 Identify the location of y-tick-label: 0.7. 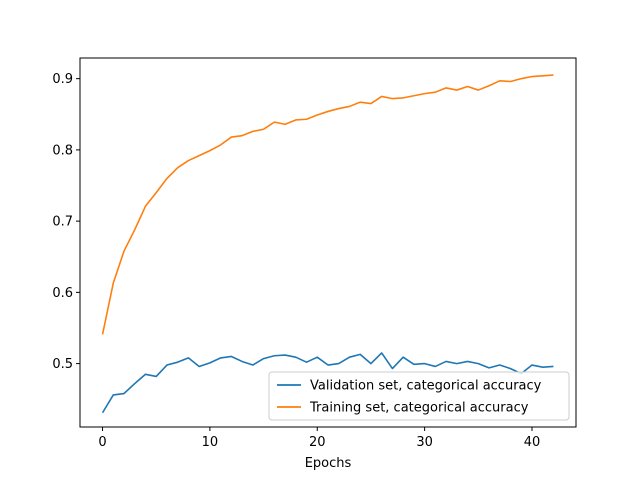
(62, 222).